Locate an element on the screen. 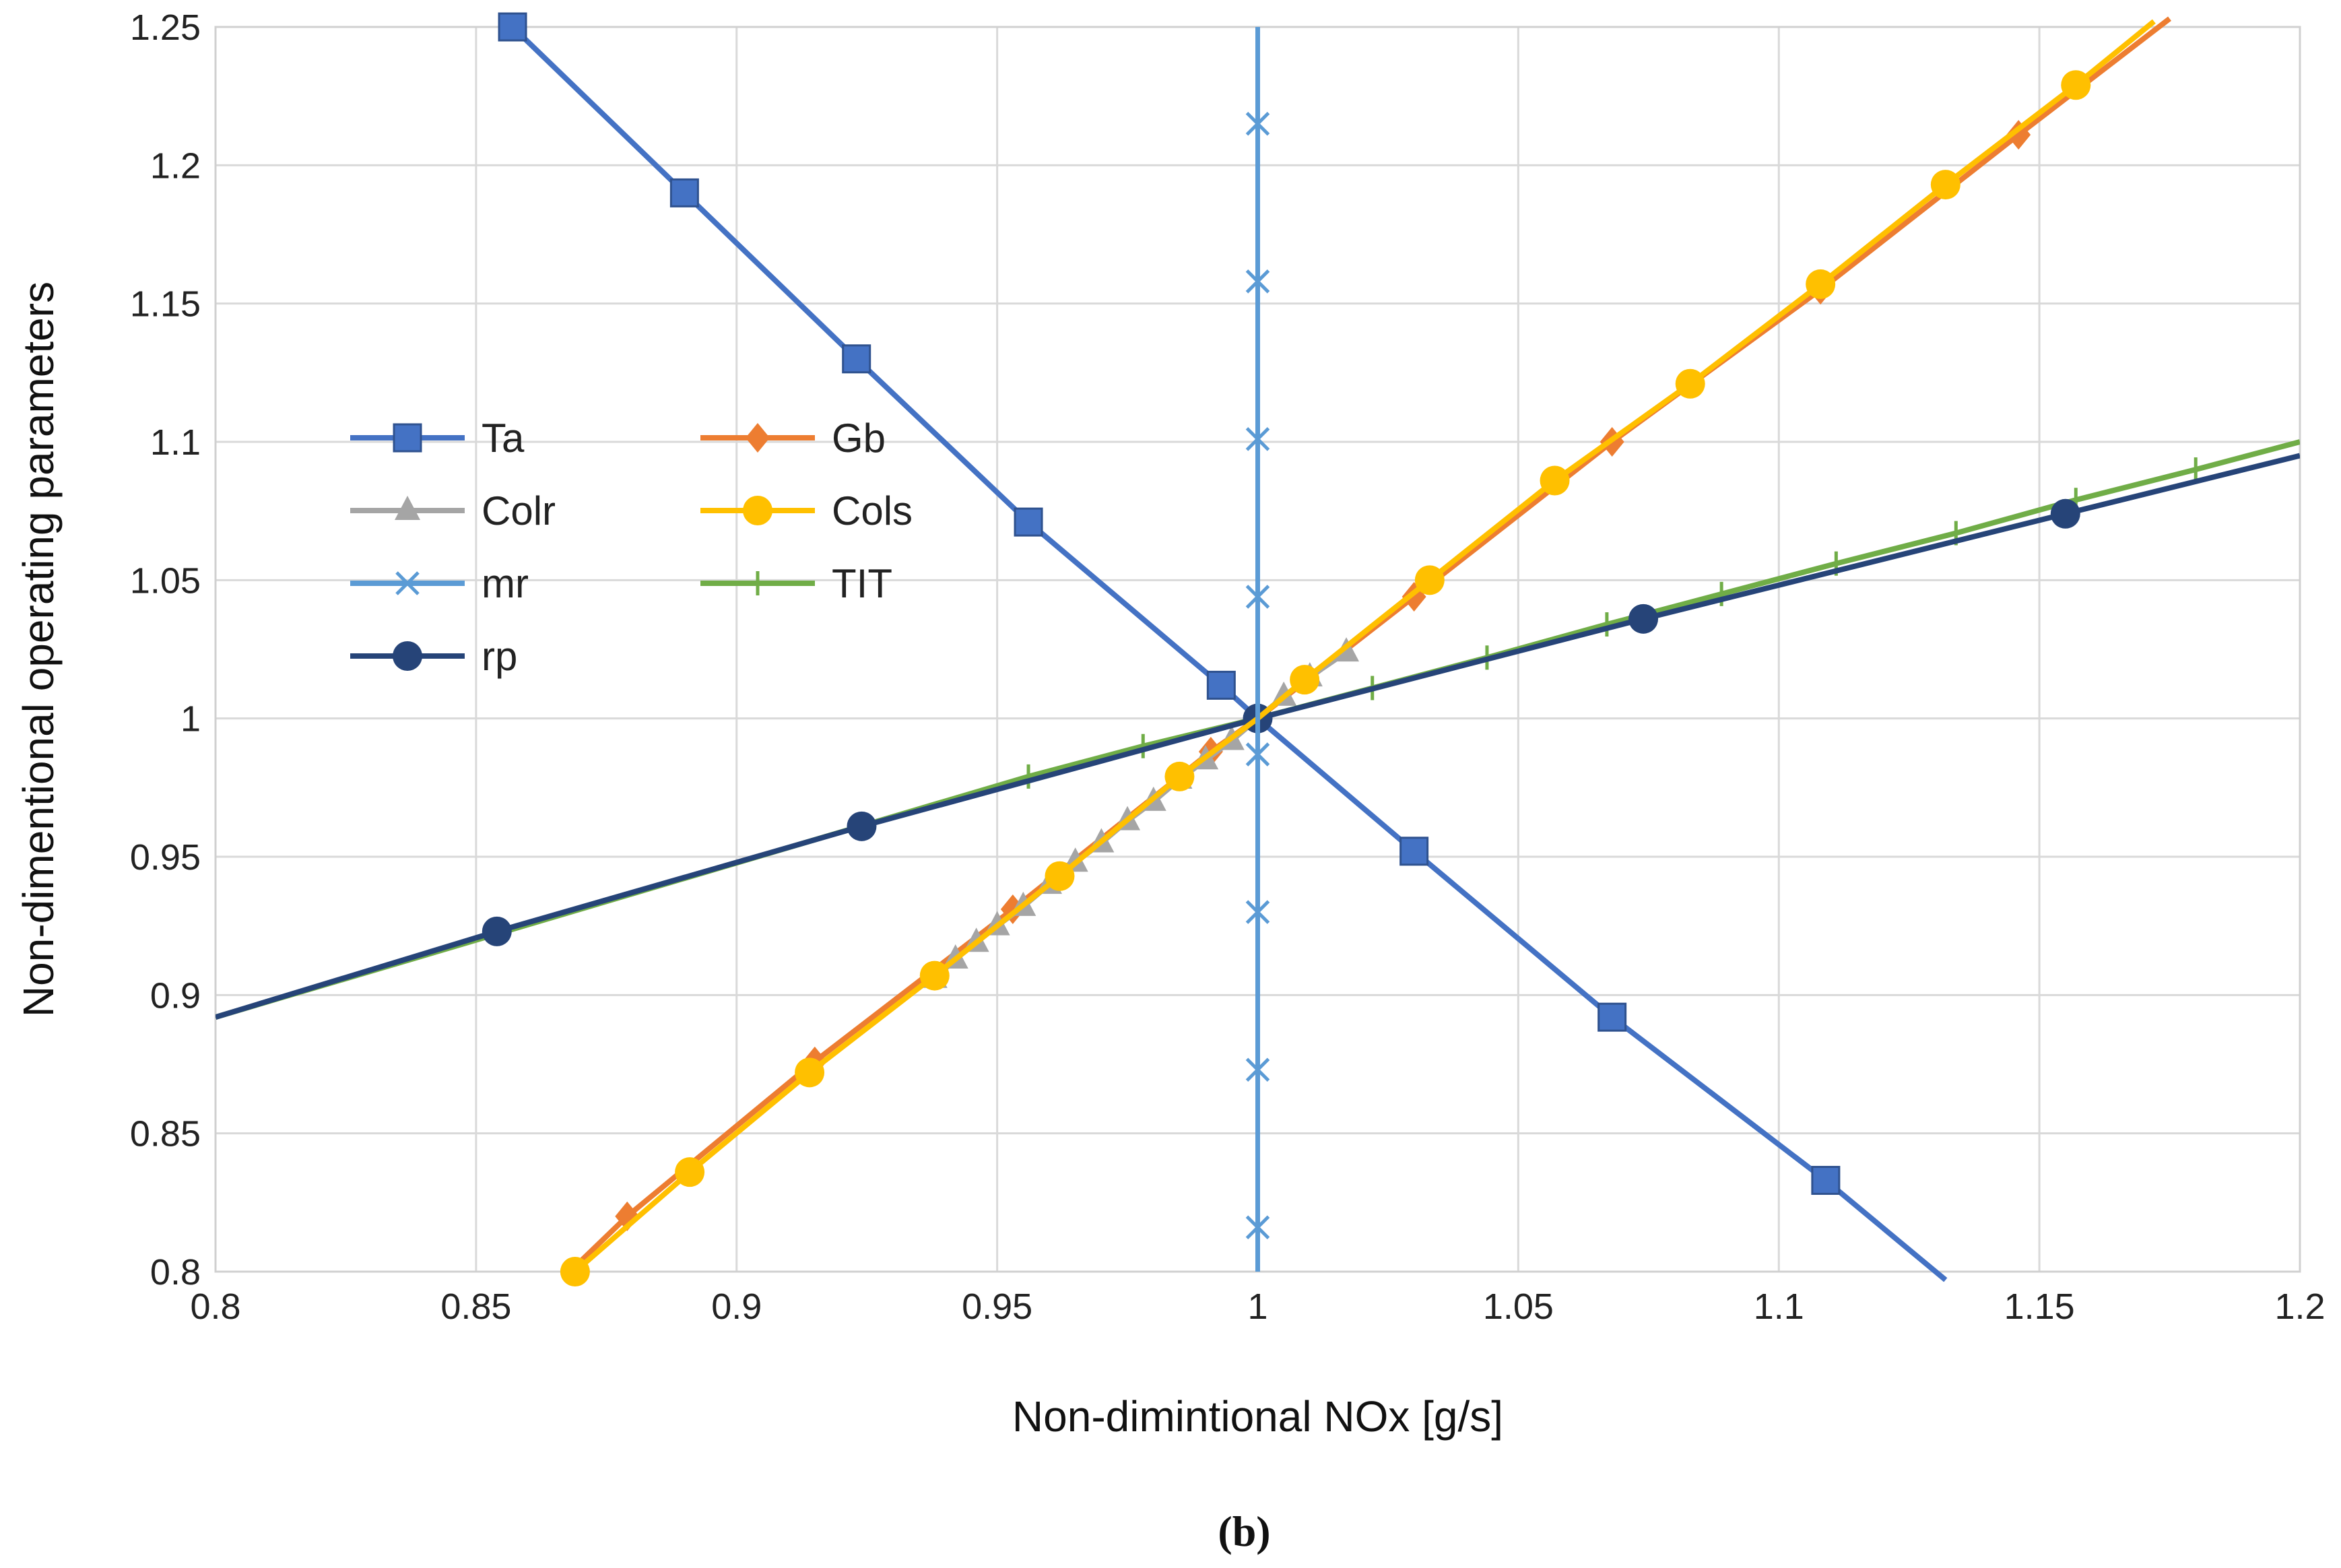 The image size is (2341, 1568). series-mr is located at coordinates (1257, 649).